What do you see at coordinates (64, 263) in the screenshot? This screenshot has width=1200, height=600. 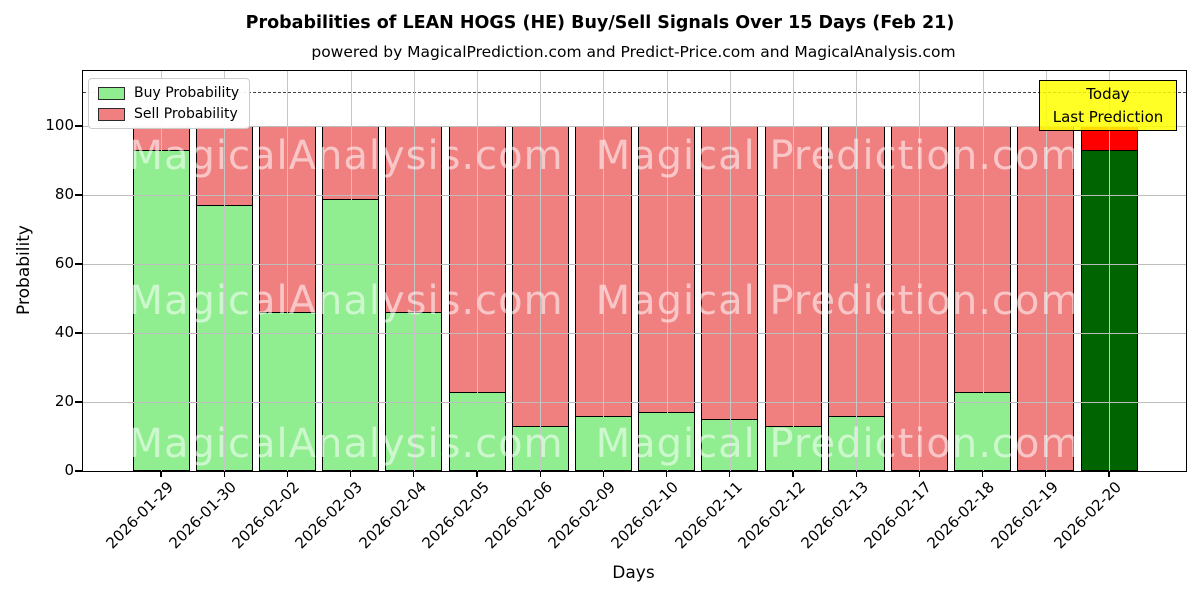 I see `y-tick-label: 60` at bounding box center [64, 263].